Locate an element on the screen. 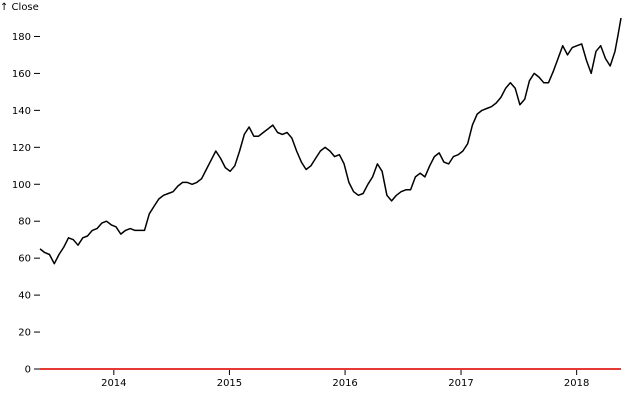 The image size is (640, 400). y-tick-label: 60 is located at coordinates (24, 259).